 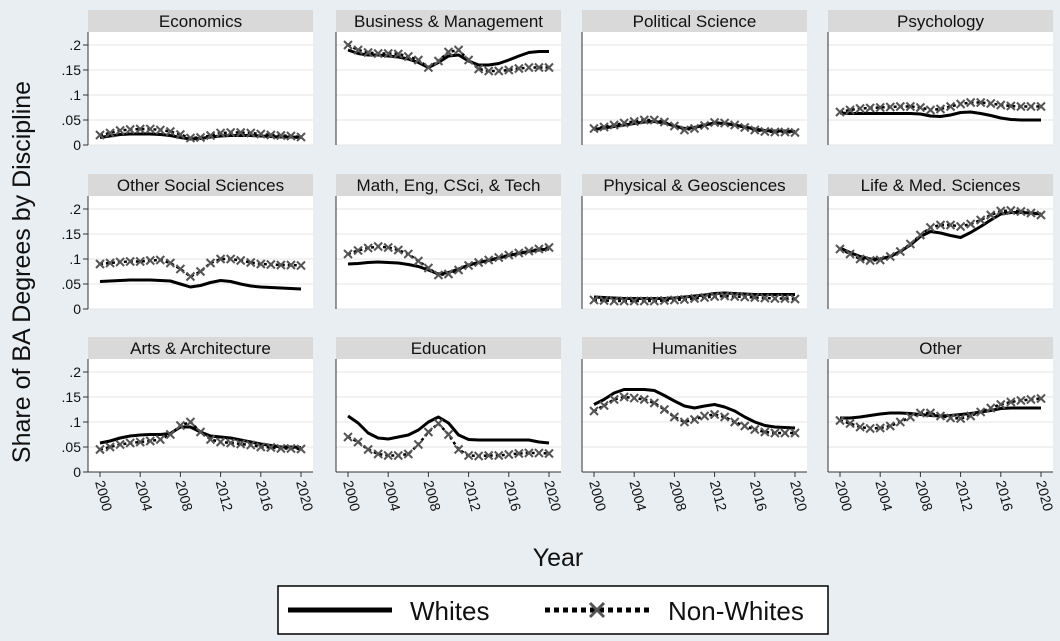 What do you see at coordinates (392, 496) in the screenshot?
I see `x-tick-label: 2004` at bounding box center [392, 496].